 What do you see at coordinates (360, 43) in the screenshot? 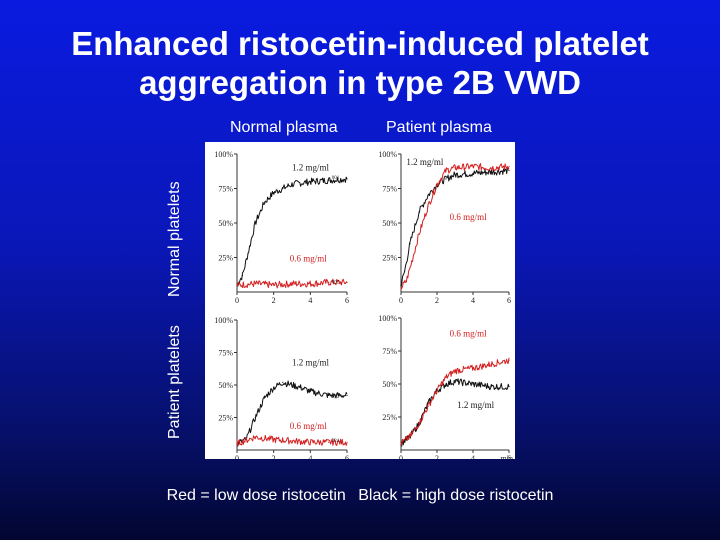
I see `title-line-1: Enhanced ristocetin-induced platelet` at bounding box center [360, 43].